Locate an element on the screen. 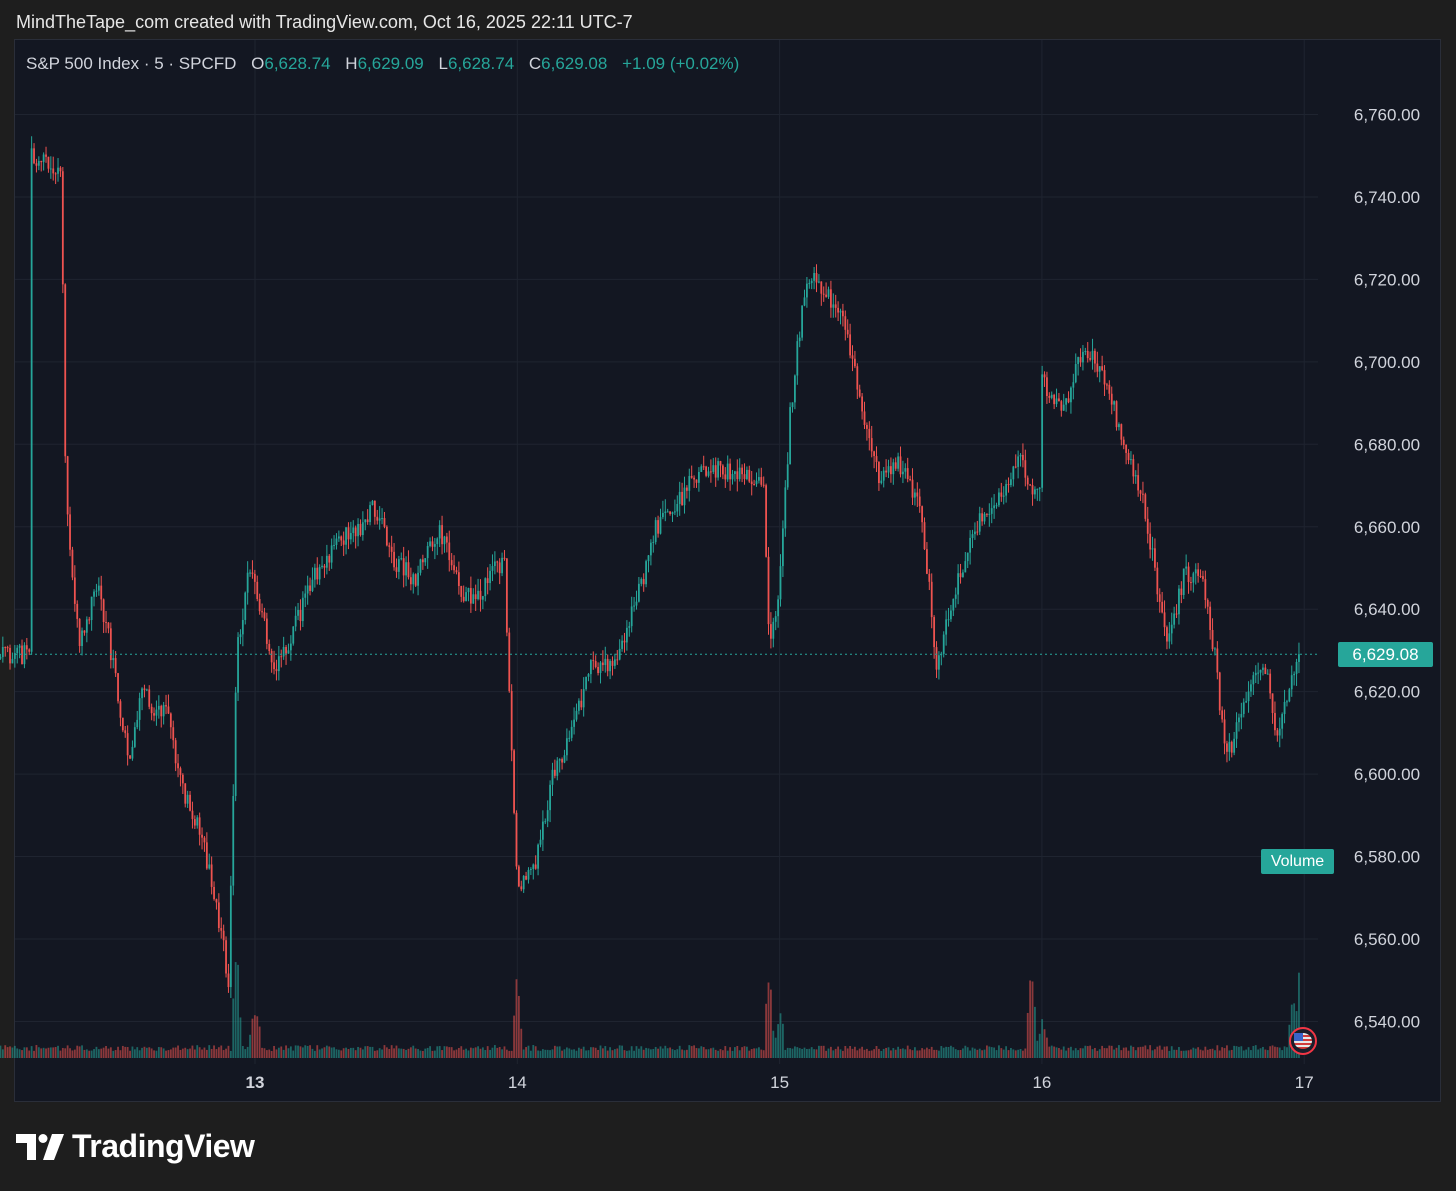  us-flag-icon is located at coordinates (1303, 1041).